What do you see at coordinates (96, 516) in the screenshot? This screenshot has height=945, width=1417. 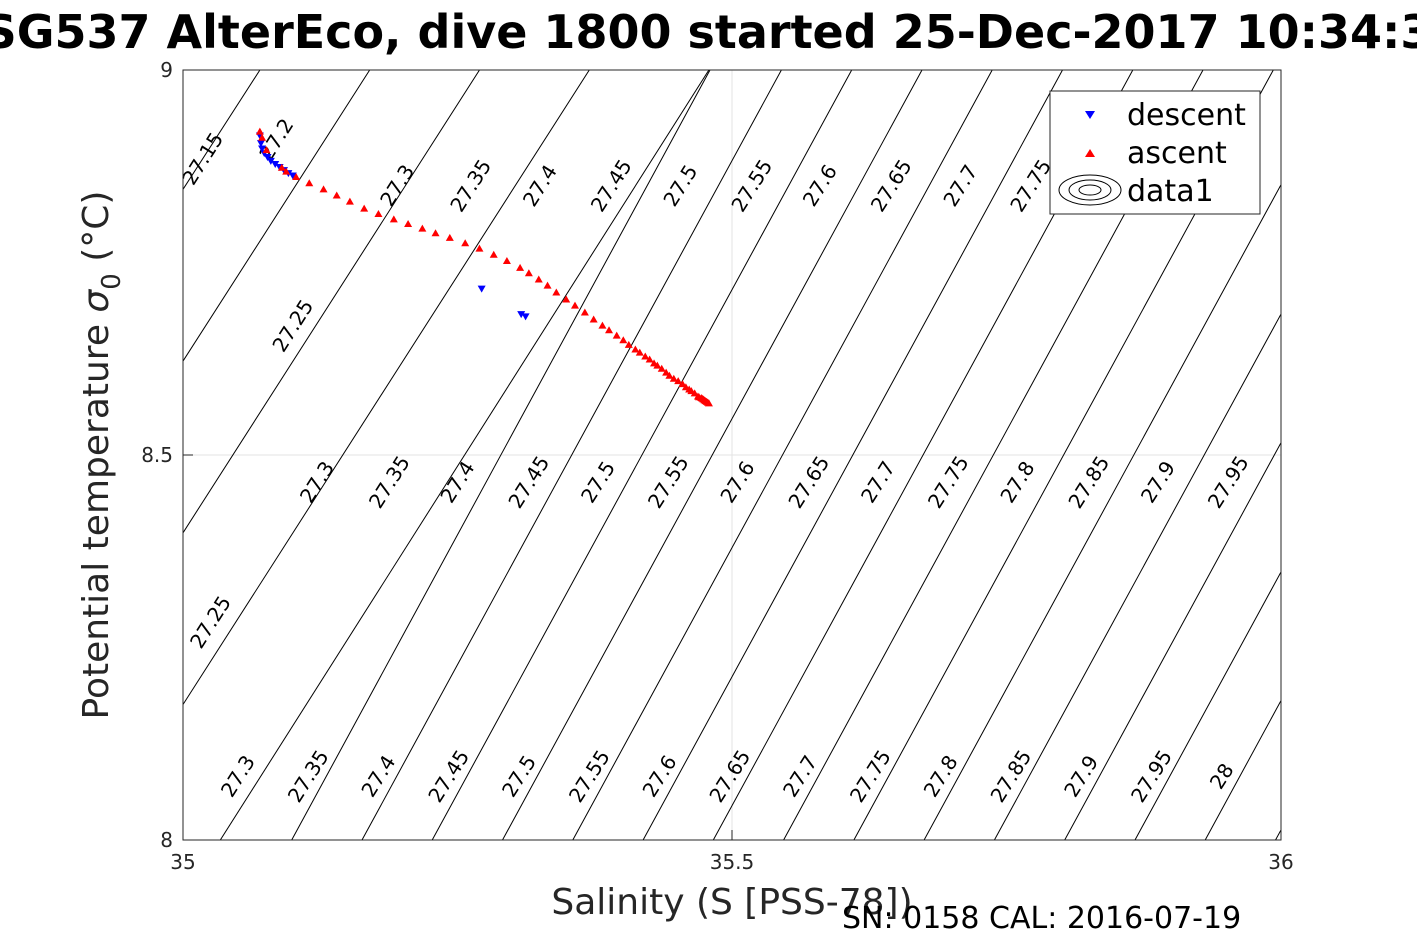 I see `y-axis-label-main: Potential temperature` at bounding box center [96, 516].